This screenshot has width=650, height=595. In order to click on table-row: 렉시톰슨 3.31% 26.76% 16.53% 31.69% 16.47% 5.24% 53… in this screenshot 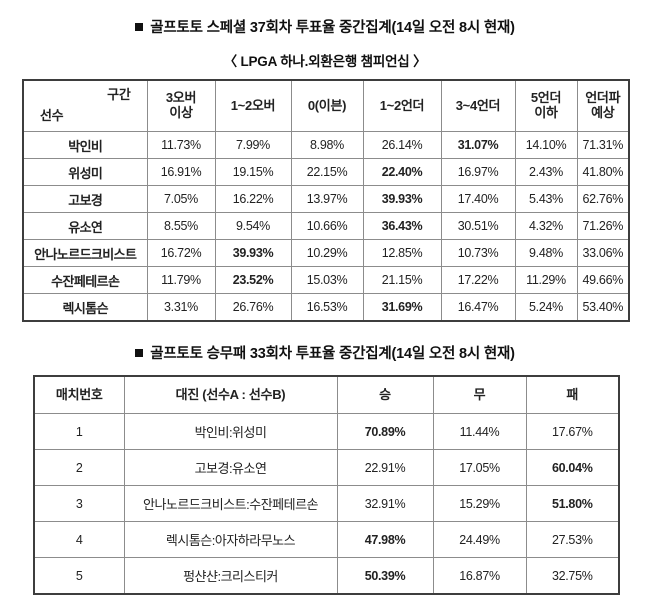, I will do `click(326, 307)`.